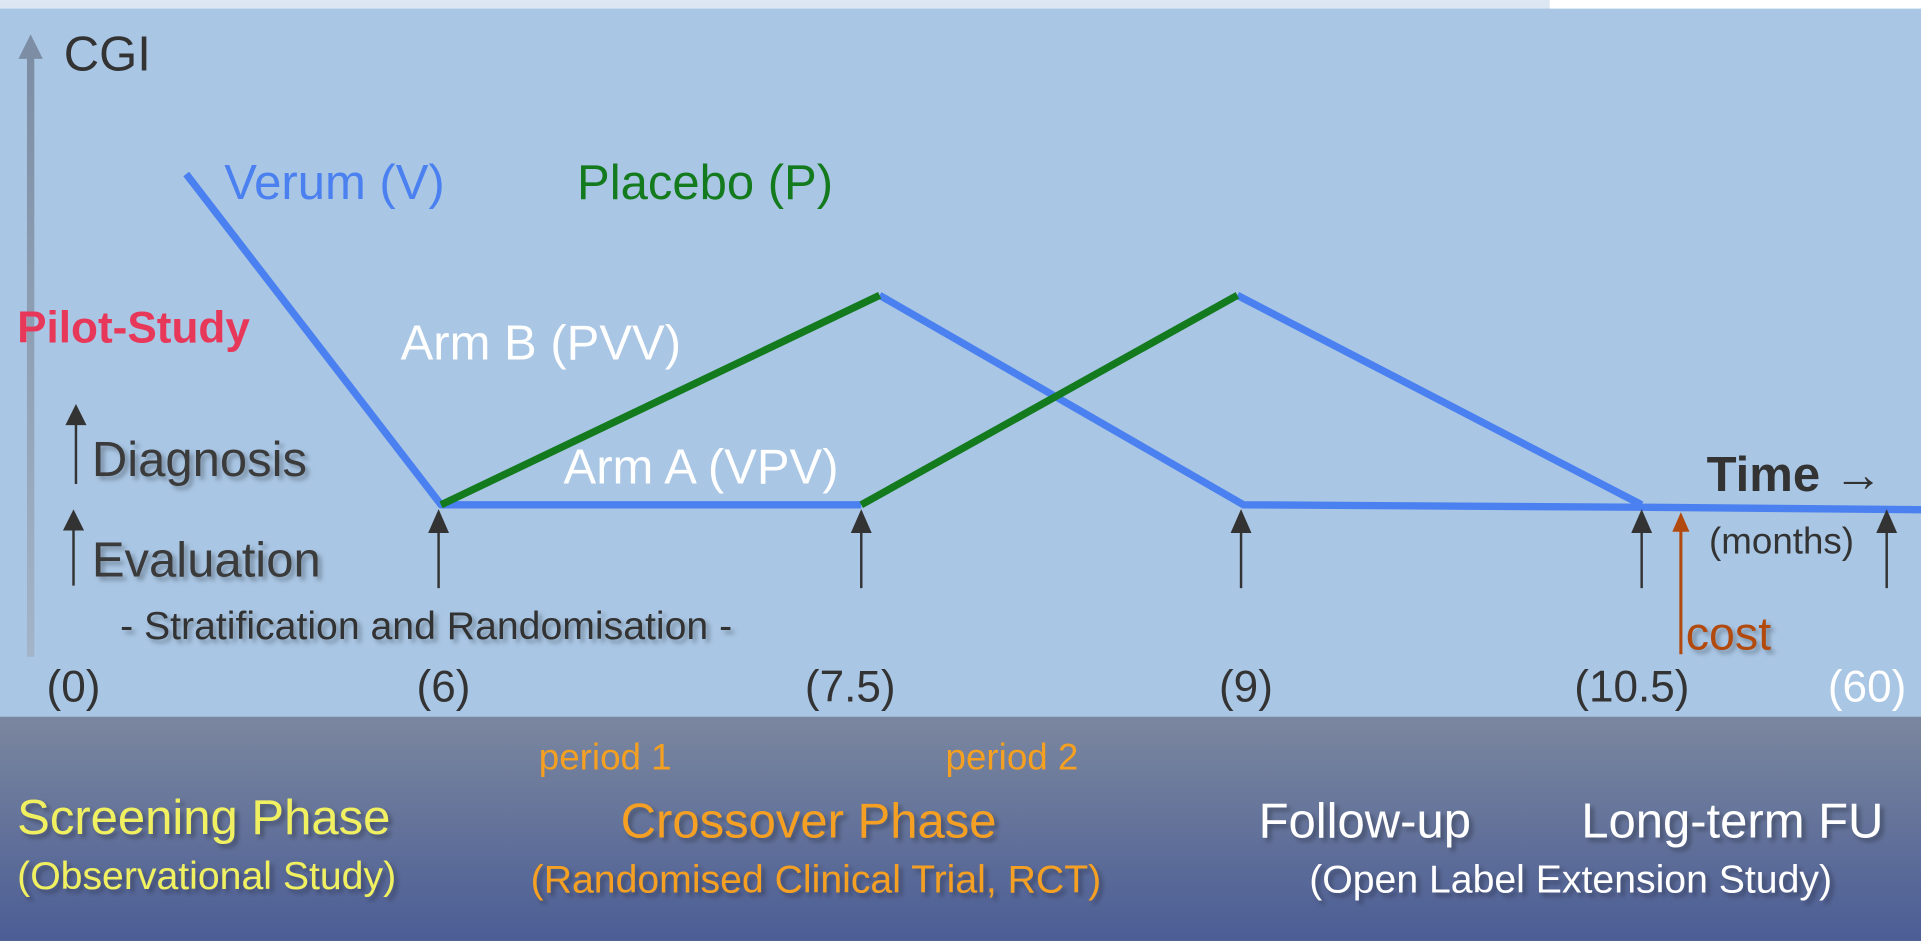 This screenshot has height=941, width=1921. What do you see at coordinates (1728, 633) in the screenshot?
I see `cost-label: cost` at bounding box center [1728, 633].